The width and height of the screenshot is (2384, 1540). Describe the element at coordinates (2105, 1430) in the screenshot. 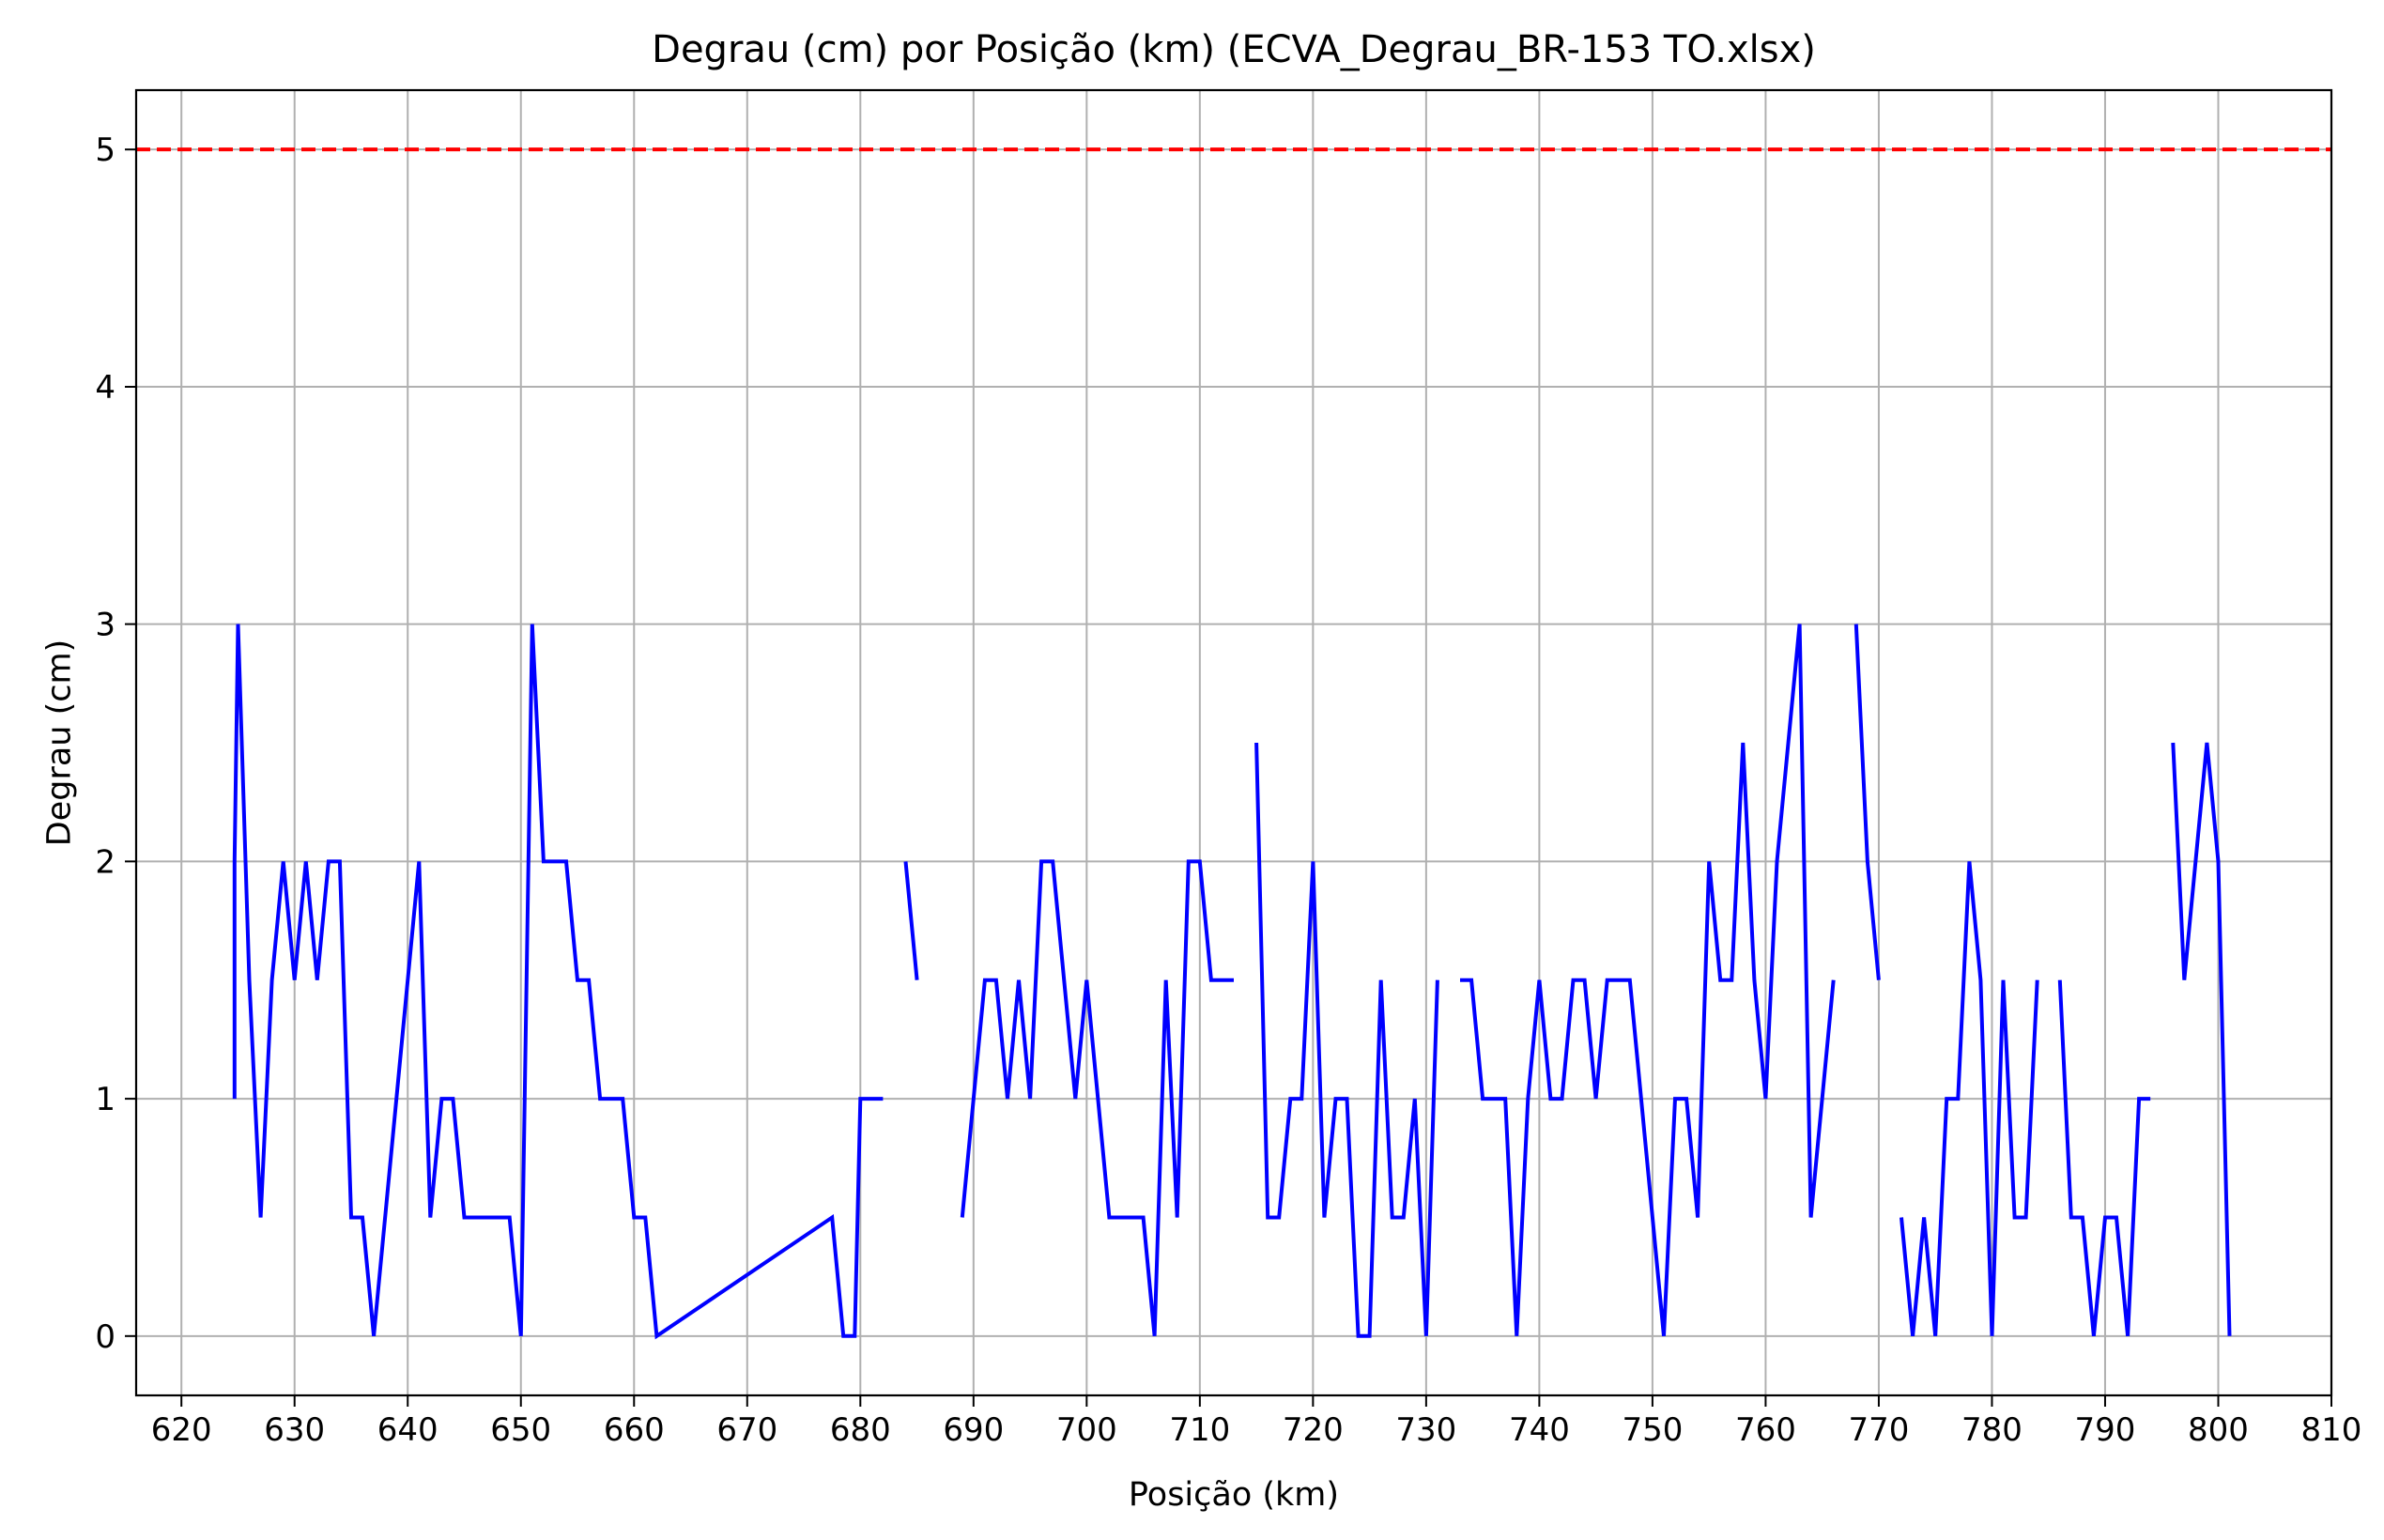

I see `x-tick-label: 790` at that location.